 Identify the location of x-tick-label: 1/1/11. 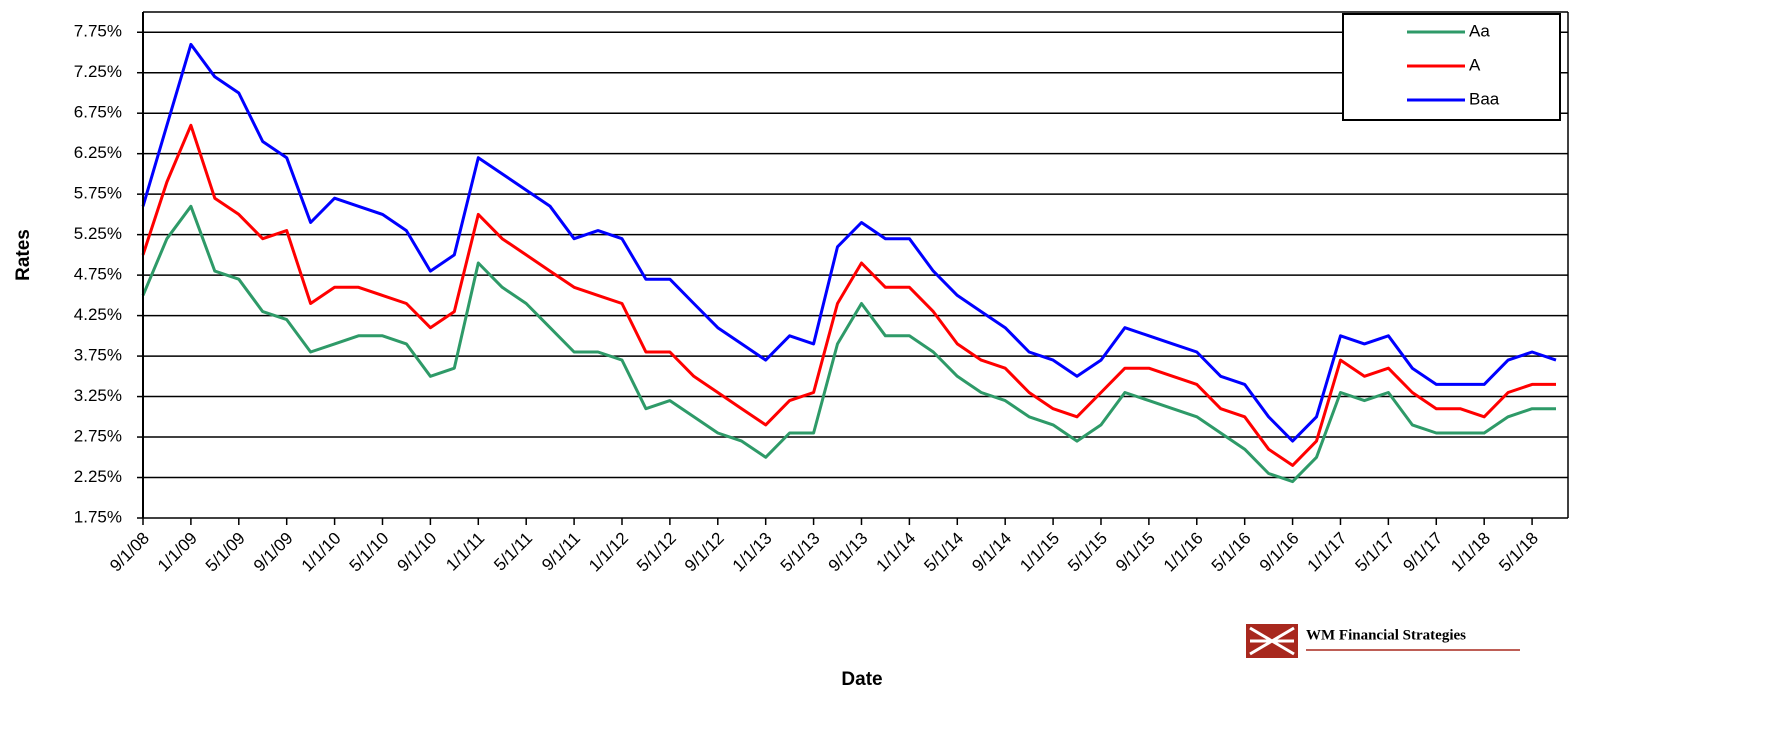
(465, 552).